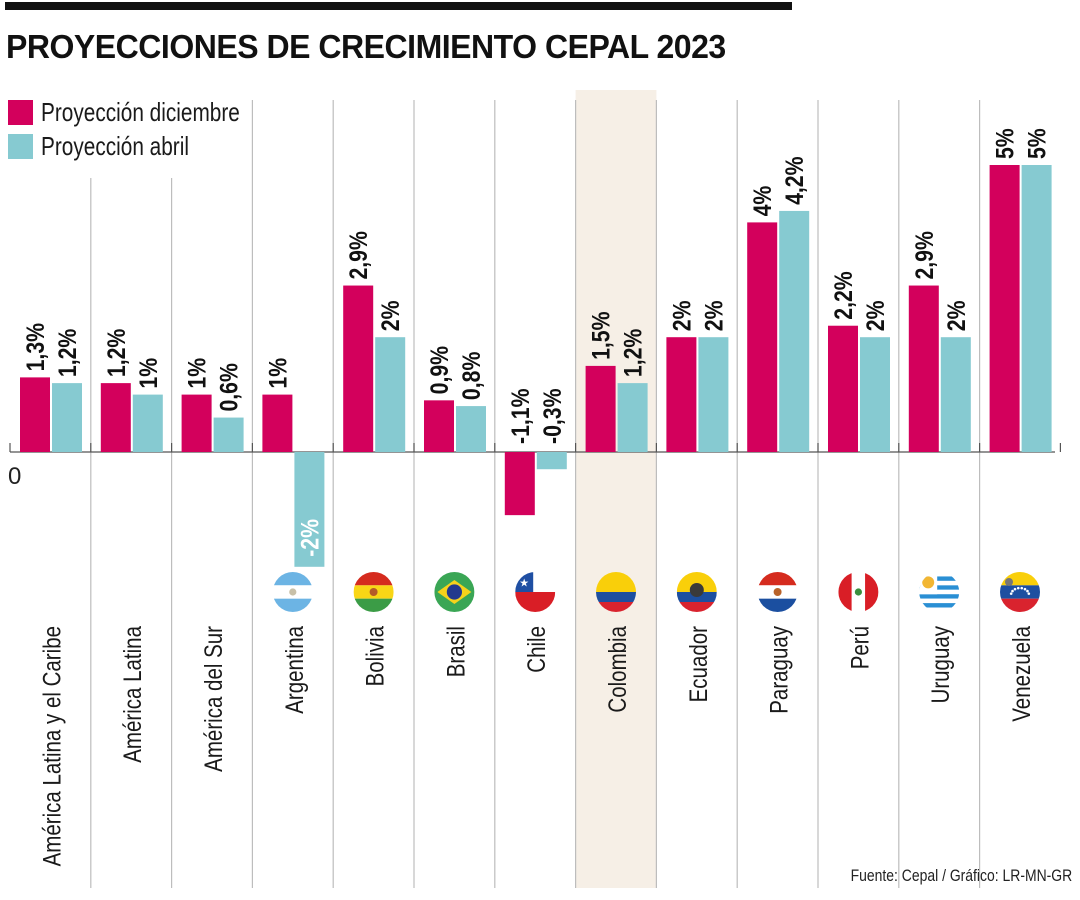  What do you see at coordinates (616, 489) in the screenshot?
I see `highlight-column` at bounding box center [616, 489].